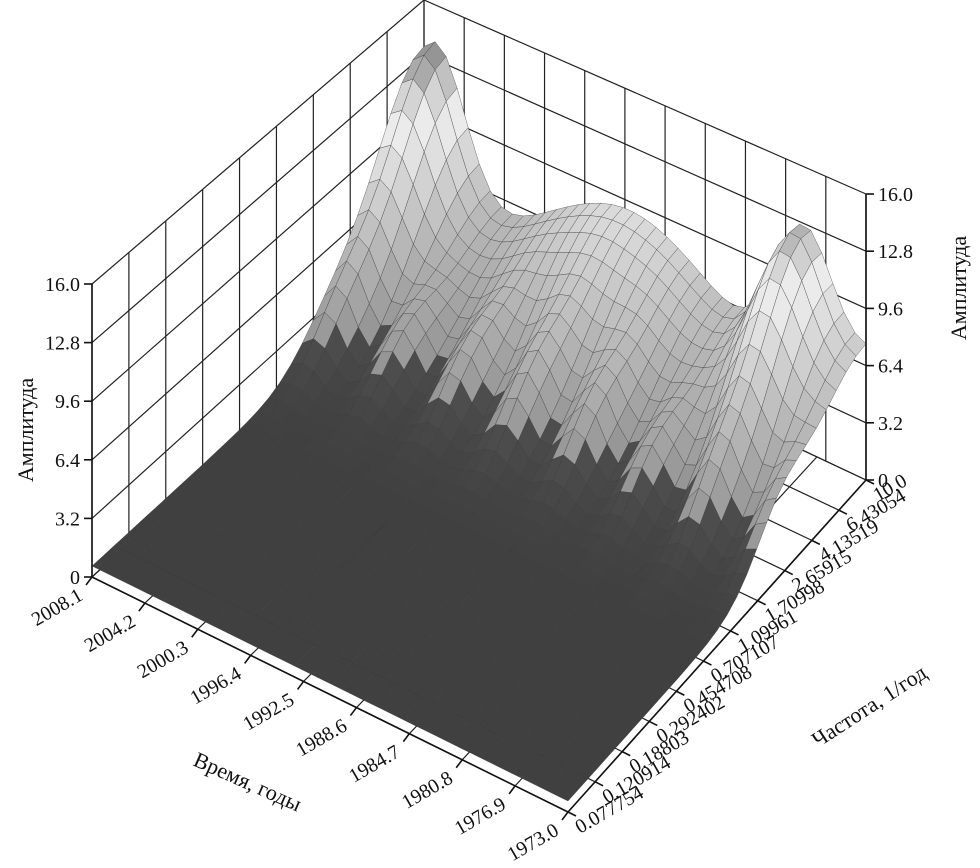 This screenshot has width=980, height=868. I want to click on surface-cell, so click(567, 792).